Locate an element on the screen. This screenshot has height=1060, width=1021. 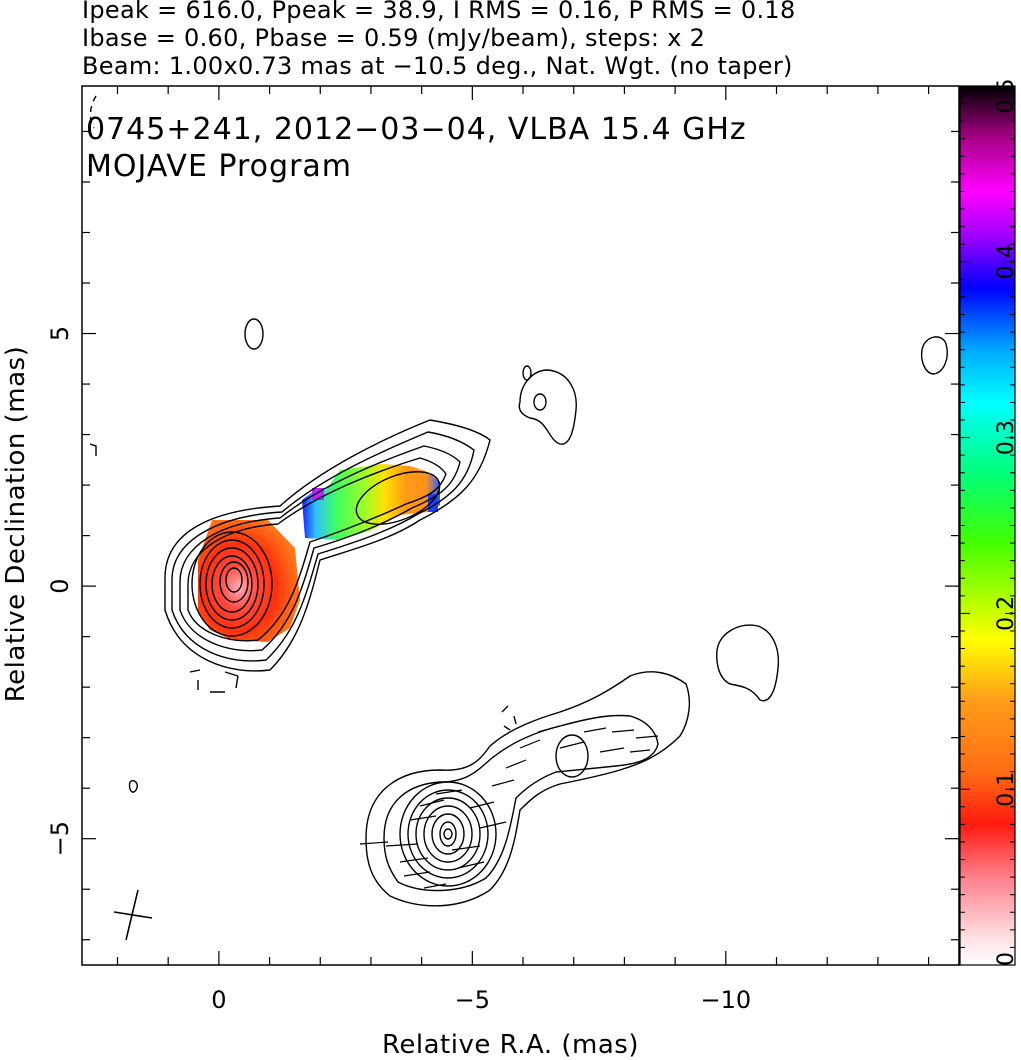
plot-title-line-2: MOJAVE Program is located at coordinates (219, 166).